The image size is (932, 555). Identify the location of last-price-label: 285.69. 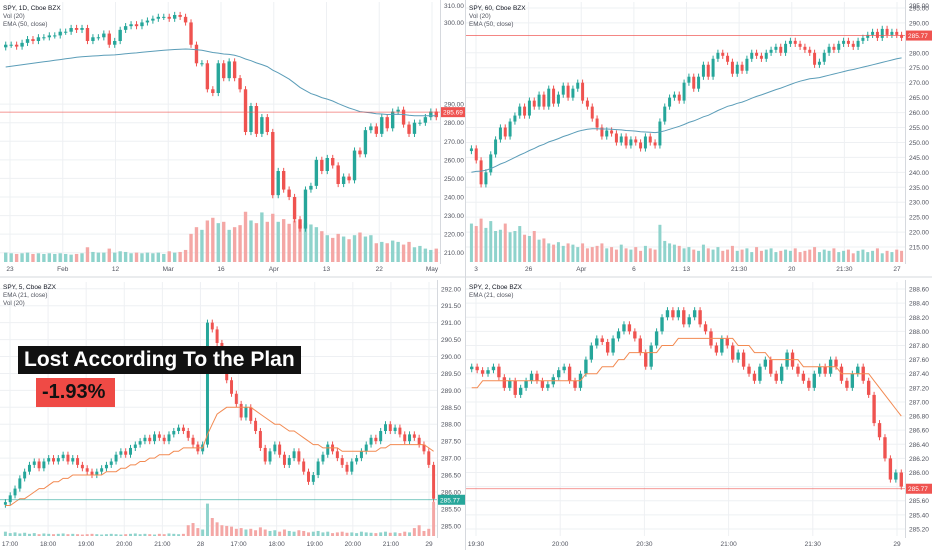
(453, 113).